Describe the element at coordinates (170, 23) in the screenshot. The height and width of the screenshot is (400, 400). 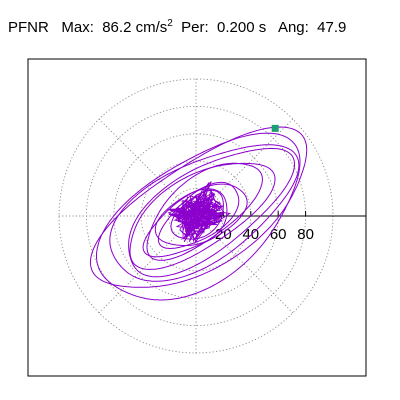
I see `max-unit-exponent: 2` at that location.